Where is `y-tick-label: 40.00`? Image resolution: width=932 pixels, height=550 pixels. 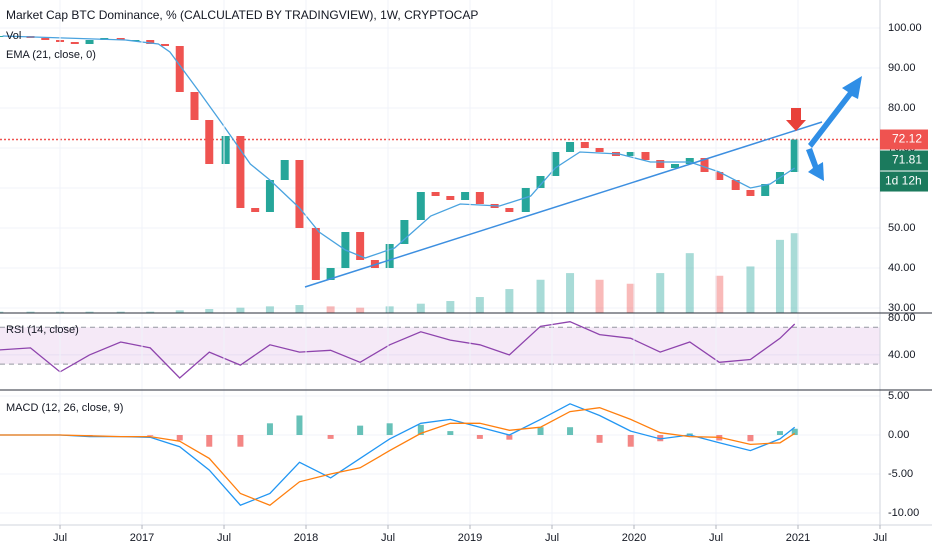 y-tick-label: 40.00 is located at coordinates (902, 268).